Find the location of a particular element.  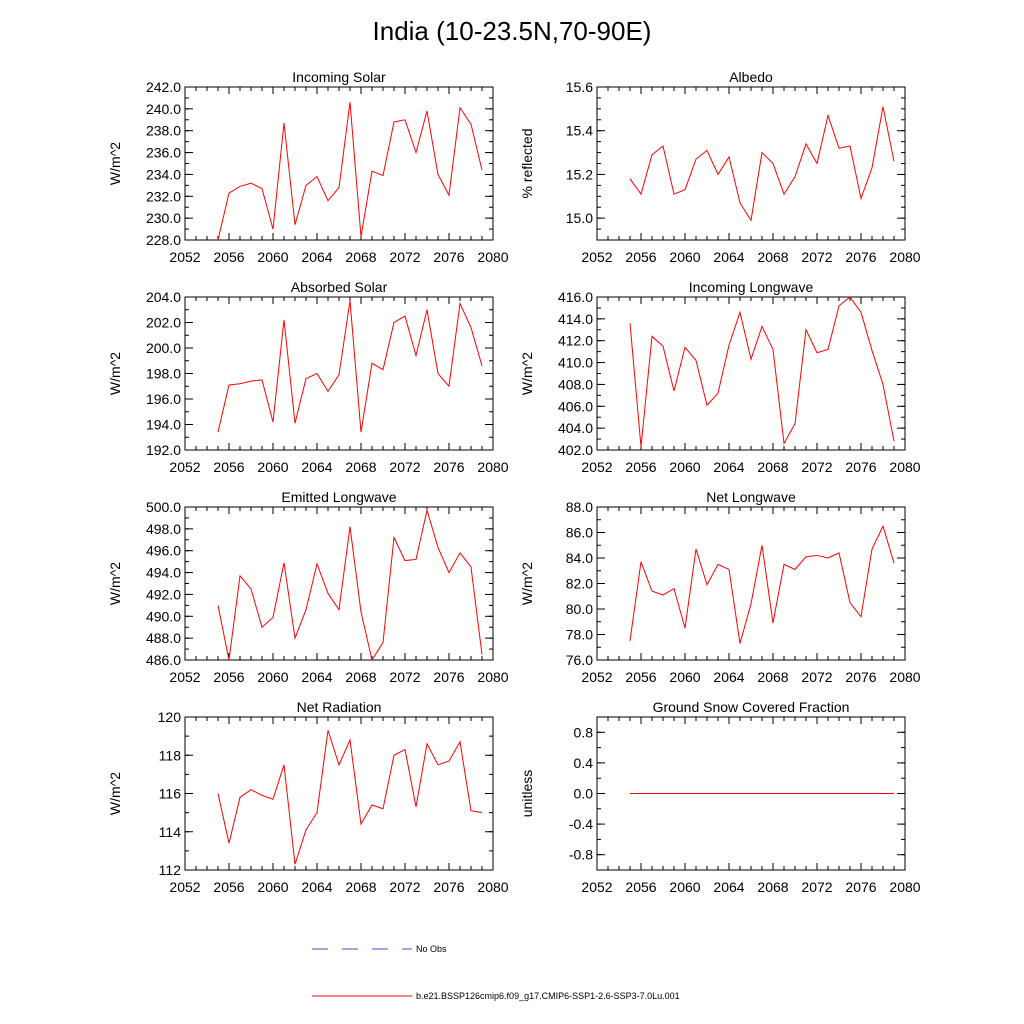

chart-4-xtick-label: 2064 is located at coordinates (728, 467).